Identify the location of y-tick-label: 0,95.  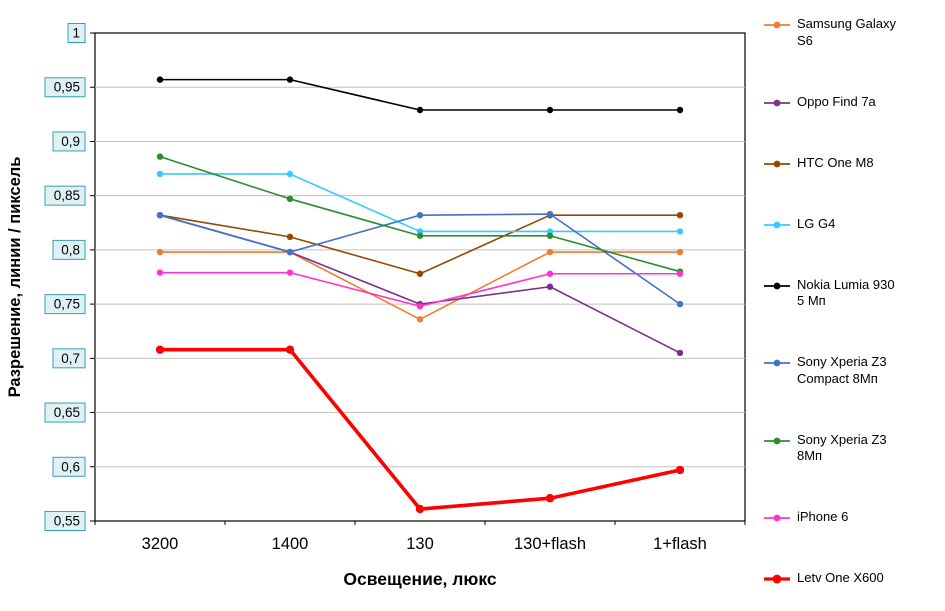
(67, 87).